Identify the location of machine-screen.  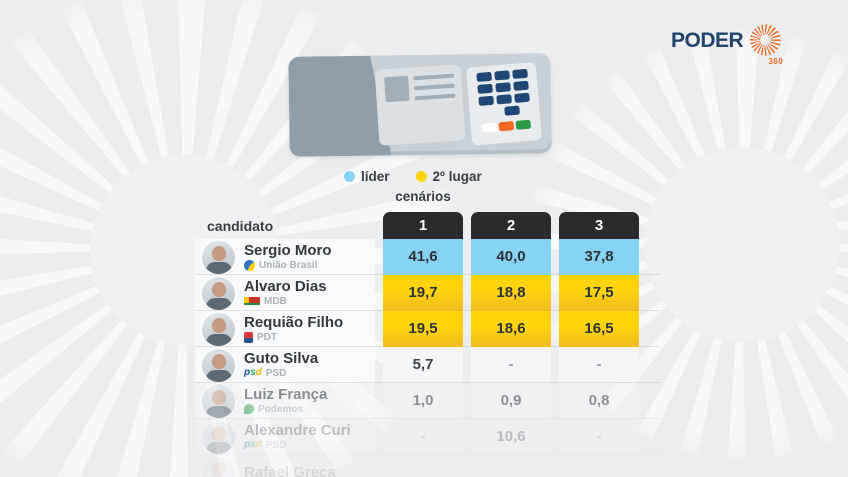
(420, 105).